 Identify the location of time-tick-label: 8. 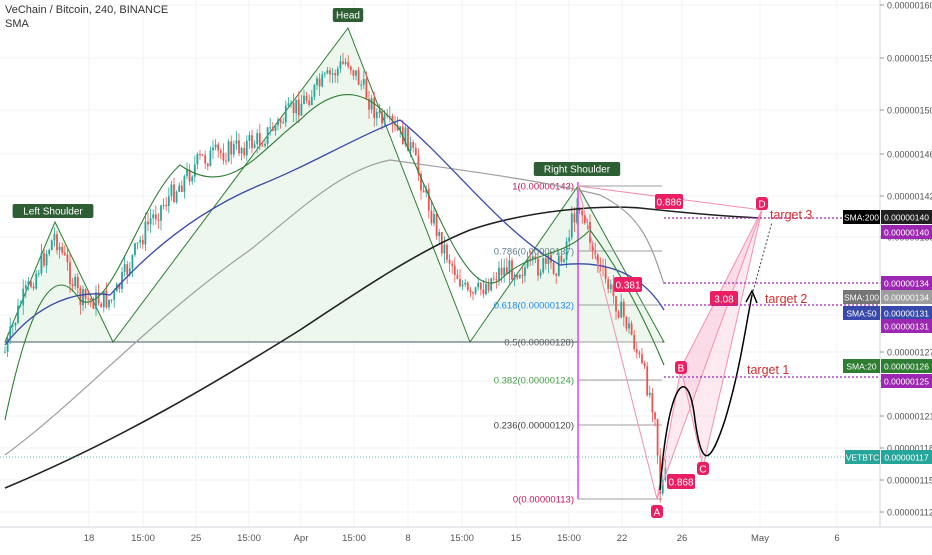
(407, 538).